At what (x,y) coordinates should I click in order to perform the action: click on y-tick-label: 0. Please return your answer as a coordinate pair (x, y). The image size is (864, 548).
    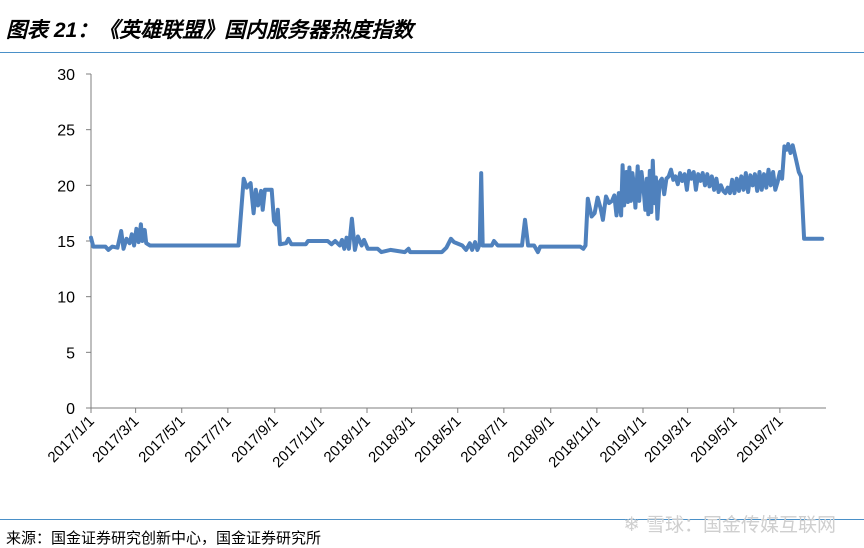
    Looking at the image, I should click on (70, 409).